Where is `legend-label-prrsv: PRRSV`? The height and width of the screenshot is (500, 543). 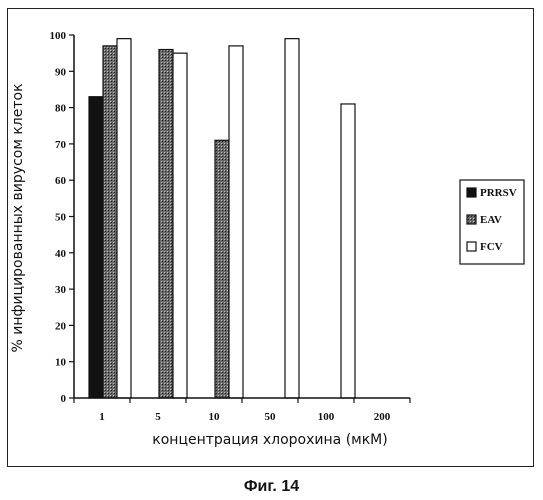 legend-label-prrsv: PRRSV is located at coordinates (498, 193).